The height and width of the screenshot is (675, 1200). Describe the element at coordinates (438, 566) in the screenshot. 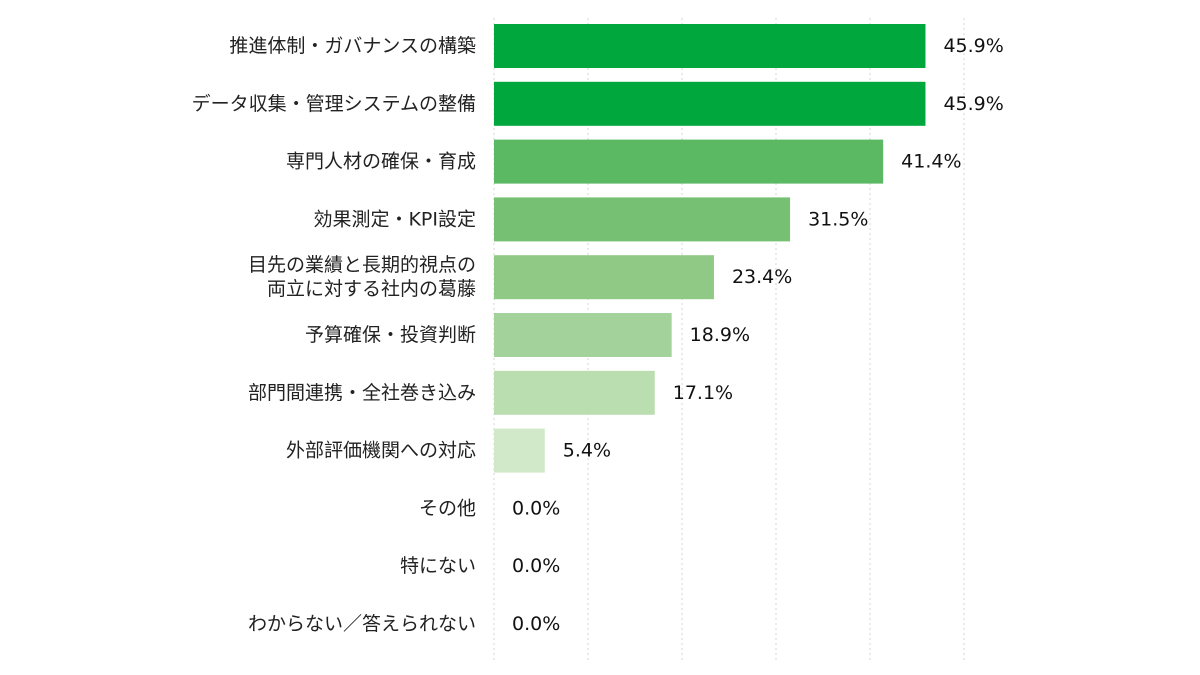

I see `category-label: 特にない` at that location.